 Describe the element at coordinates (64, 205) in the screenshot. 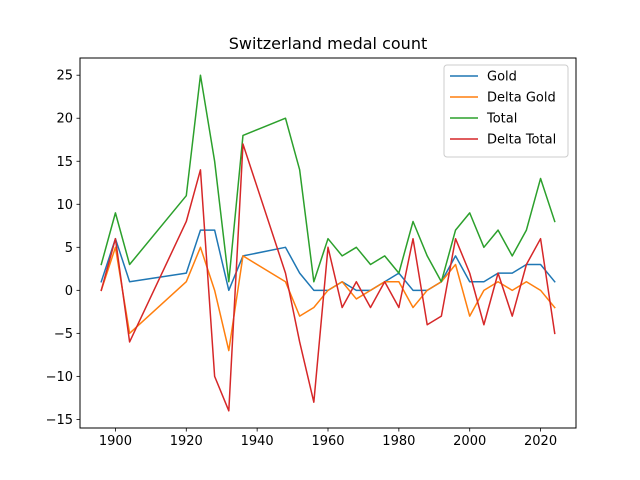

I see `y-tick-label: 10` at that location.